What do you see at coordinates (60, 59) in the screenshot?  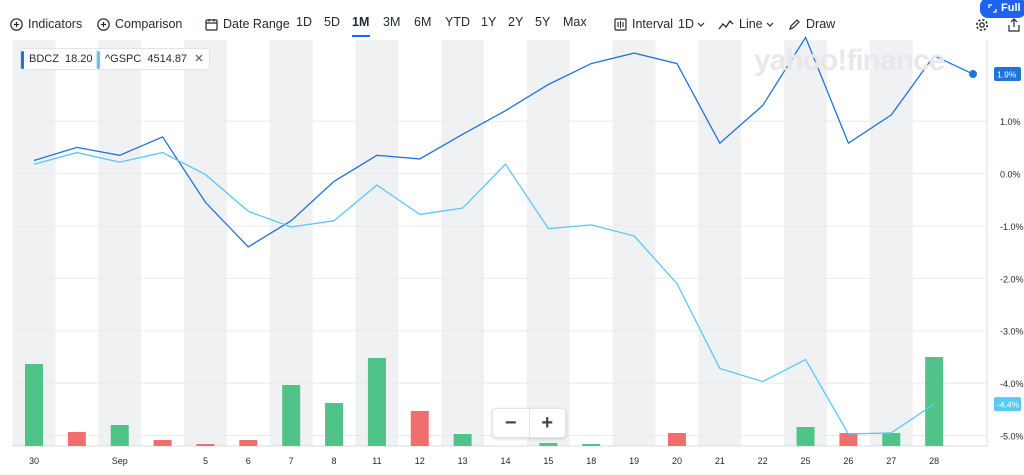 I see `legend-chip-bdcz: BDCZ 18.20` at bounding box center [60, 59].